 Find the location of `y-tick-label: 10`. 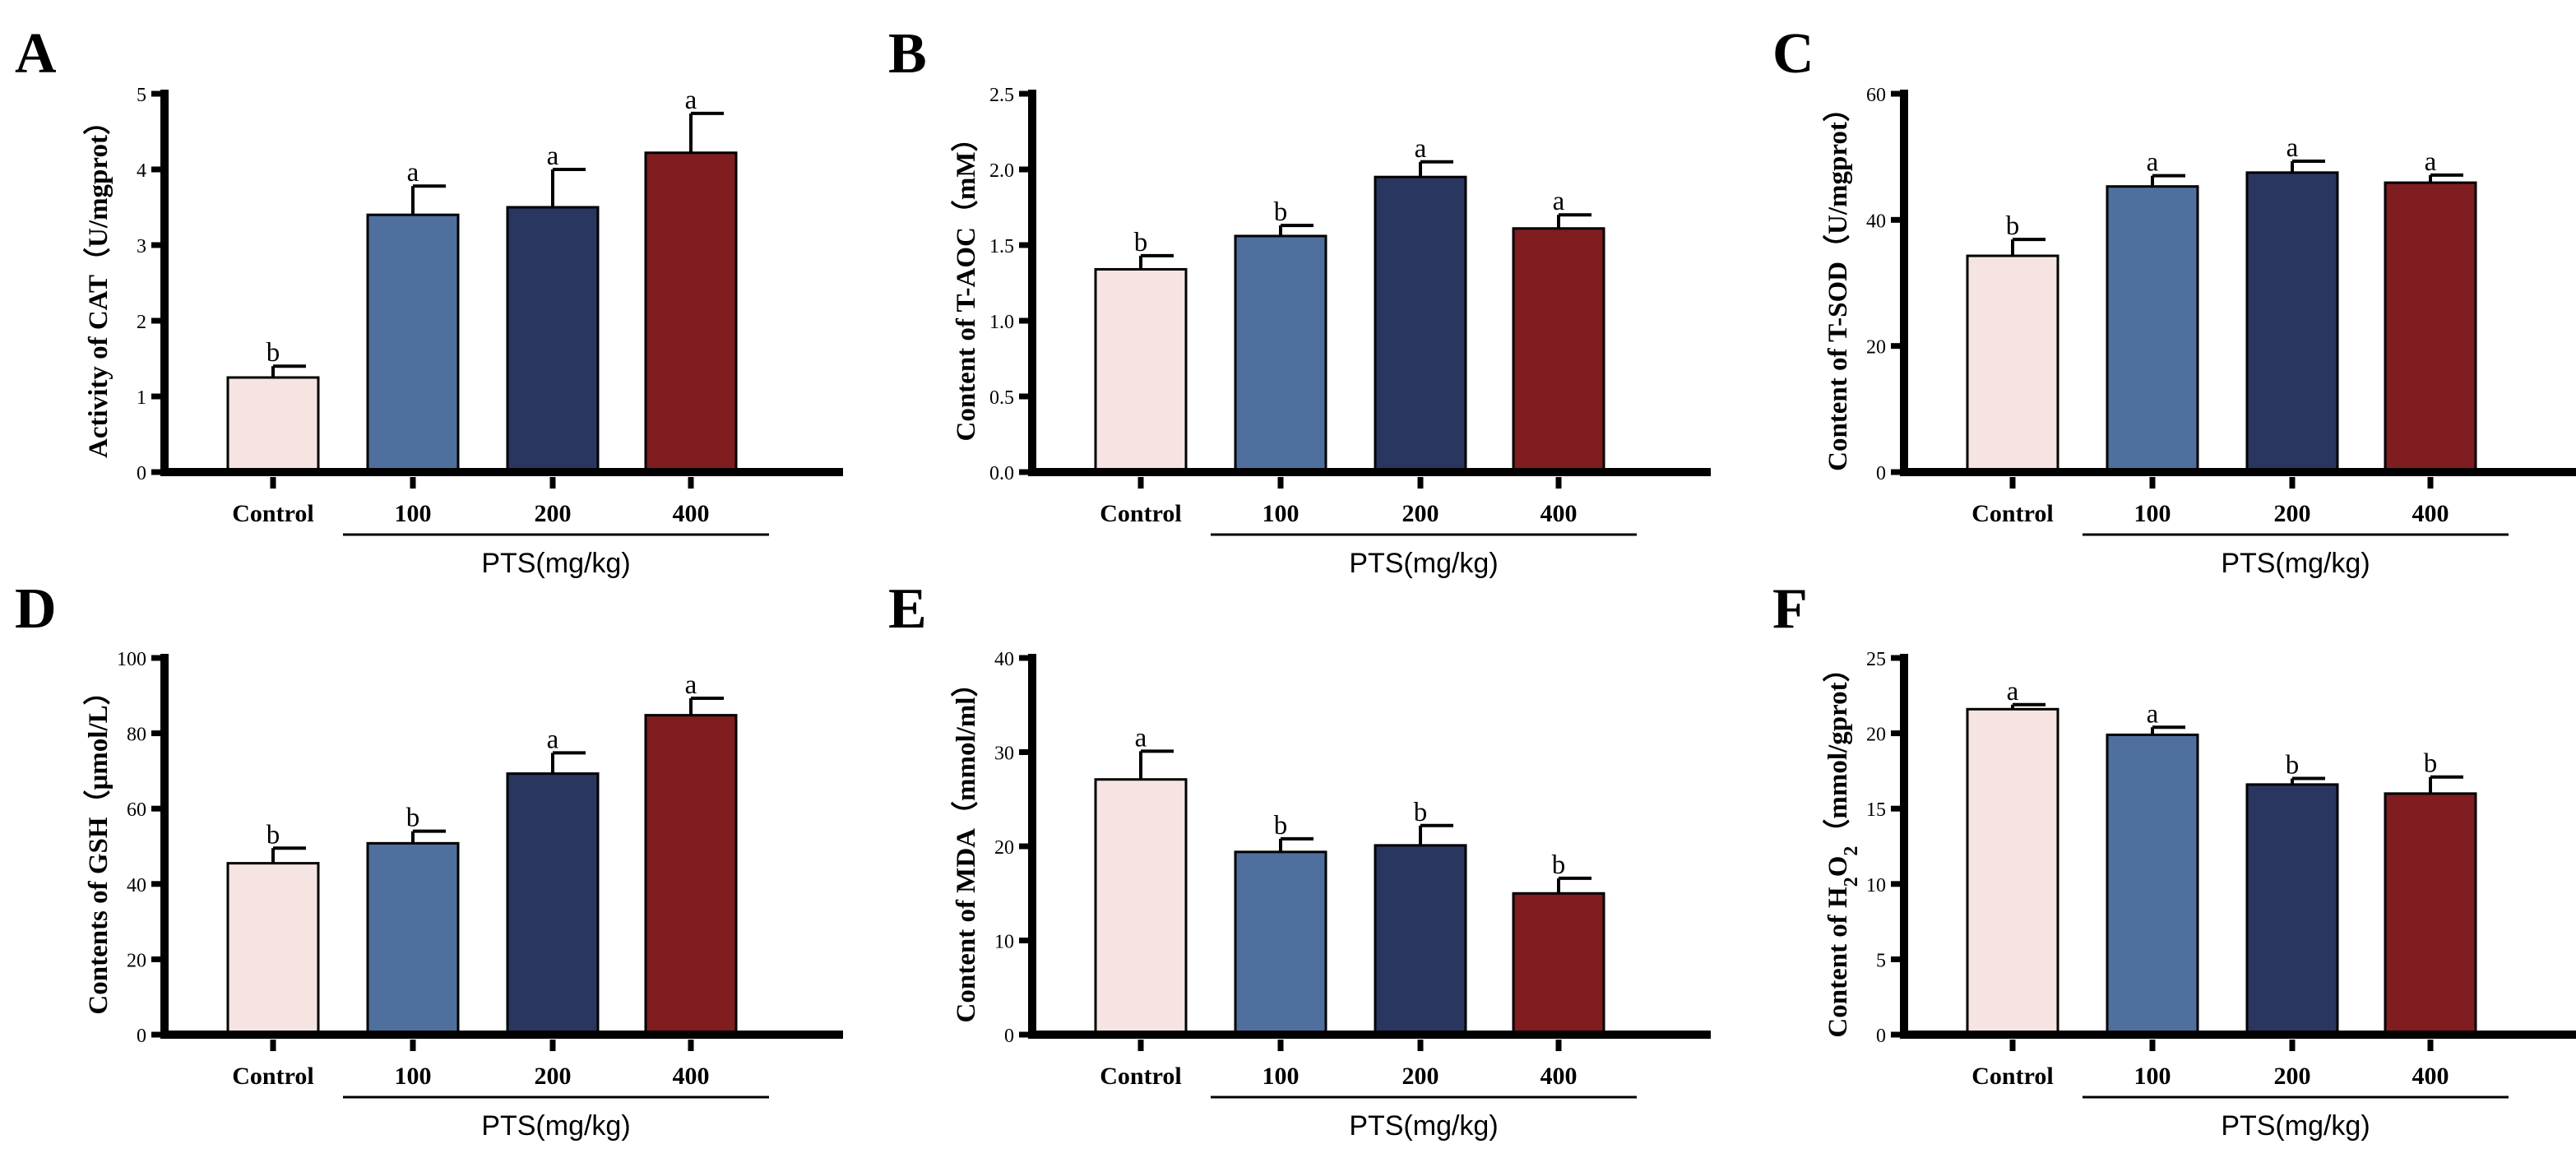

y-tick-label: 10 is located at coordinates (1876, 885).